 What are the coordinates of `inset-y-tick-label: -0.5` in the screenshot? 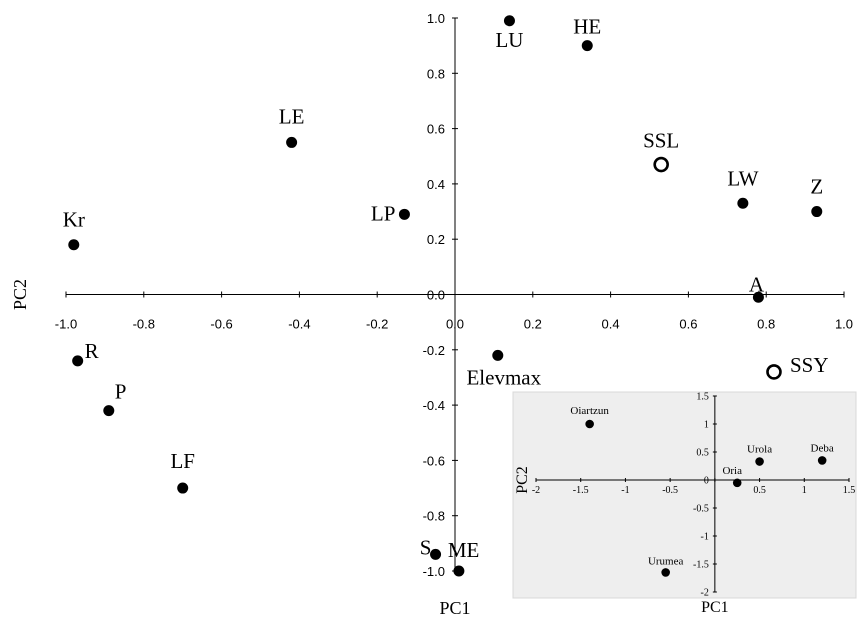 It's located at (701, 509).